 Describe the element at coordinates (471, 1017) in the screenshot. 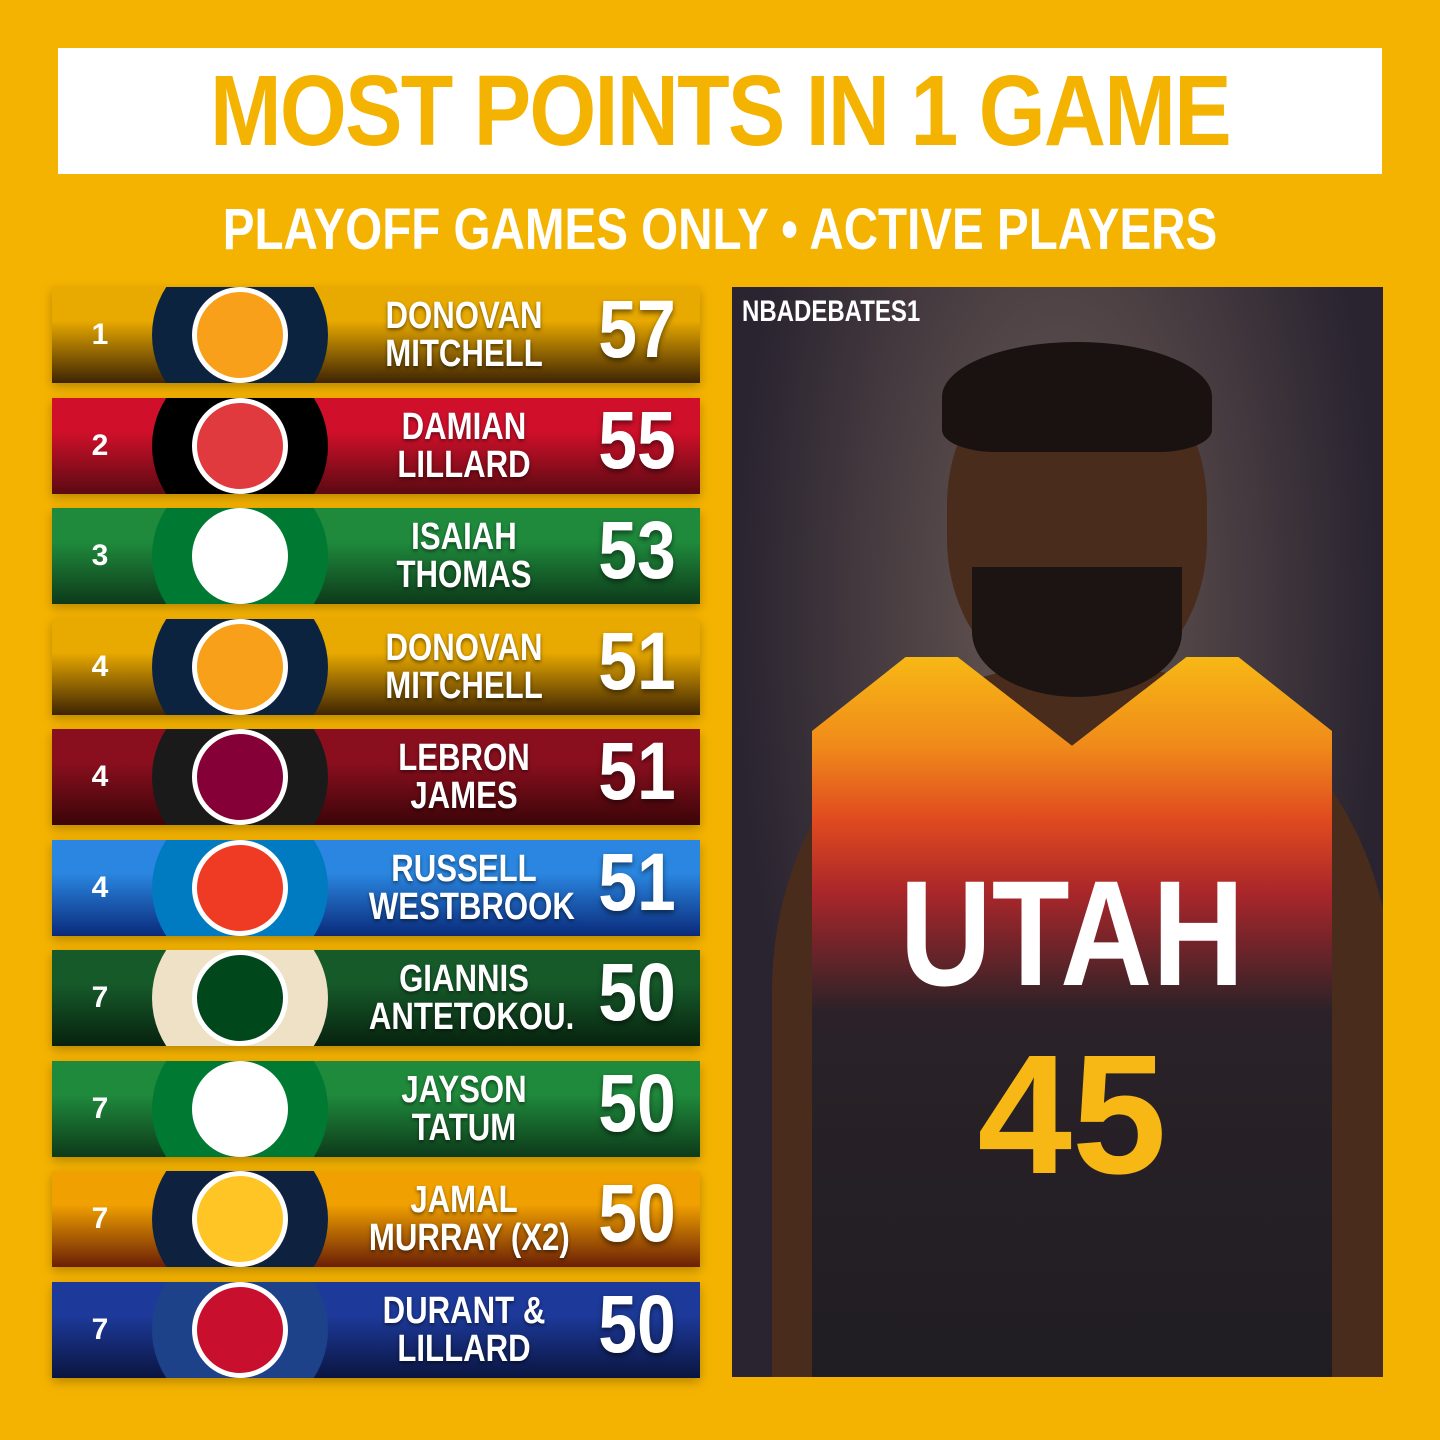

I see `player-last-name: ANTETOKOU.` at that location.